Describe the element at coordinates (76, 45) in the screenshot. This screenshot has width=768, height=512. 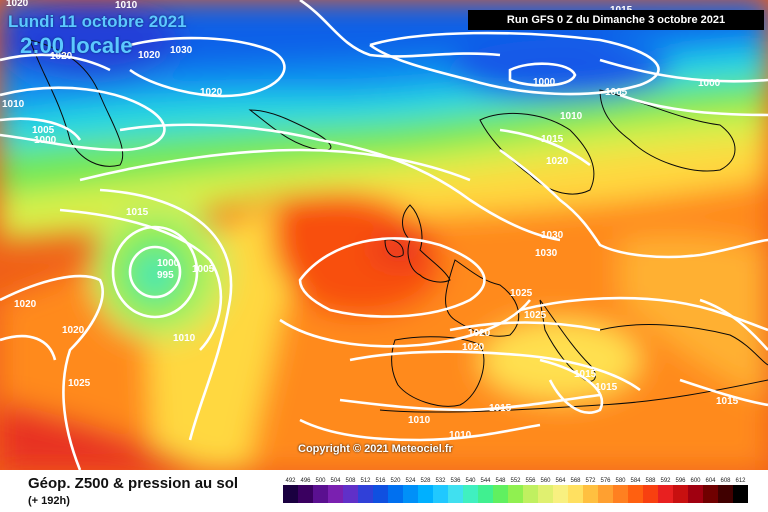
I see `forecast-time: 2:00 locale` at that location.